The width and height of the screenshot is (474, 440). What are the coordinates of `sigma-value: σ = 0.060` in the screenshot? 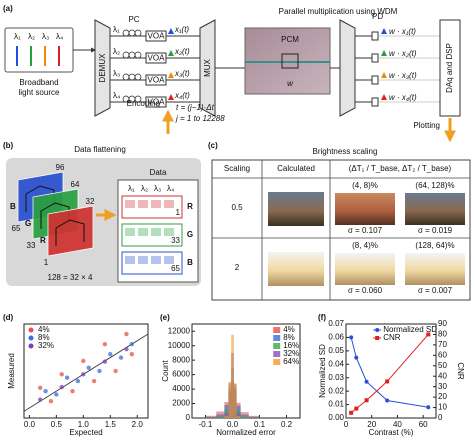 It's located at (365, 290).